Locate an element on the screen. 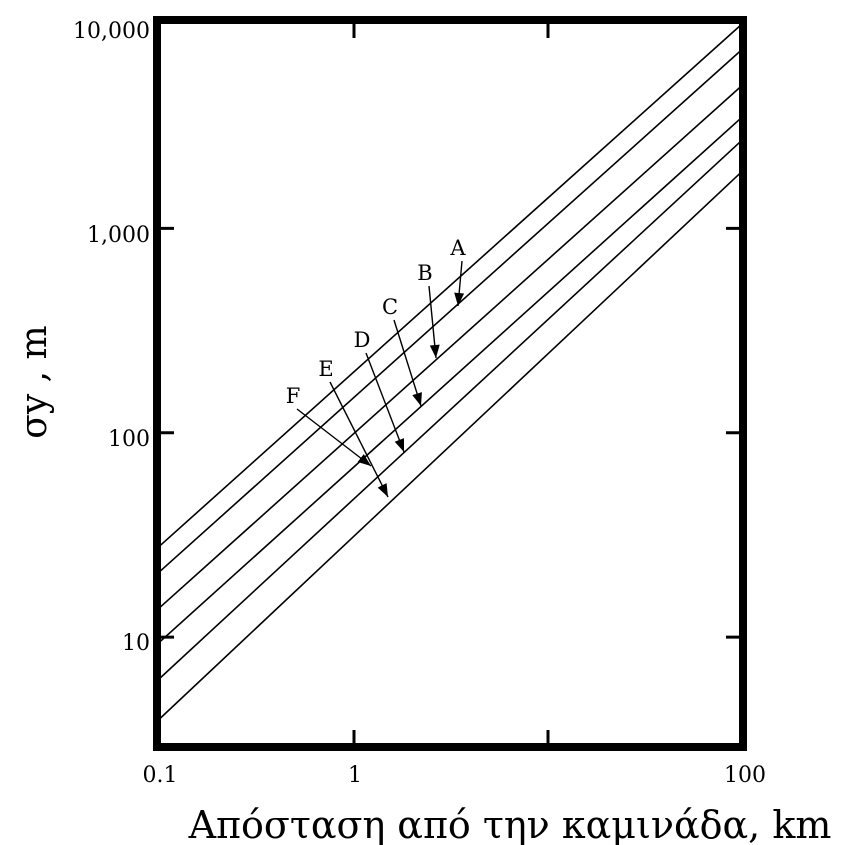  x-tick-label-1: 1 is located at coordinates (355, 775).